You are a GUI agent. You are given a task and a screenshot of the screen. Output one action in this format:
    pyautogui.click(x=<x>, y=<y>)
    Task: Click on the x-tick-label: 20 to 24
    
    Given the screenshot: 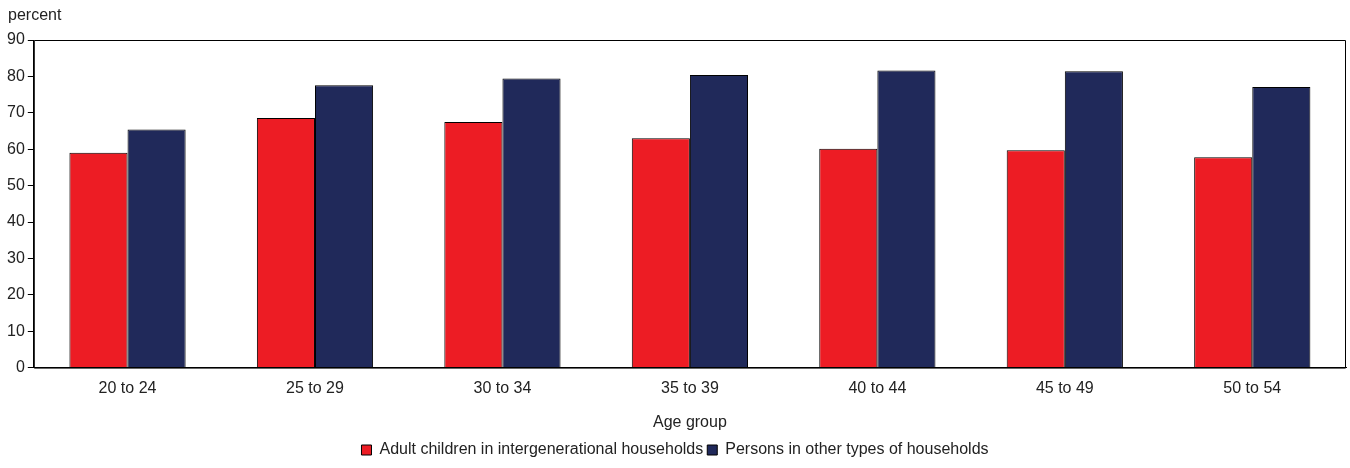 What is the action you would take?
    pyautogui.click(x=127, y=387)
    